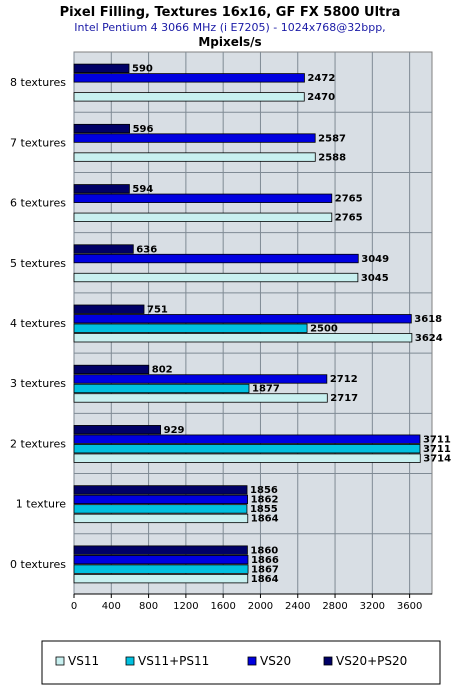 The height and width of the screenshot is (700, 460). I want to click on value-label: 3714, so click(437, 458).